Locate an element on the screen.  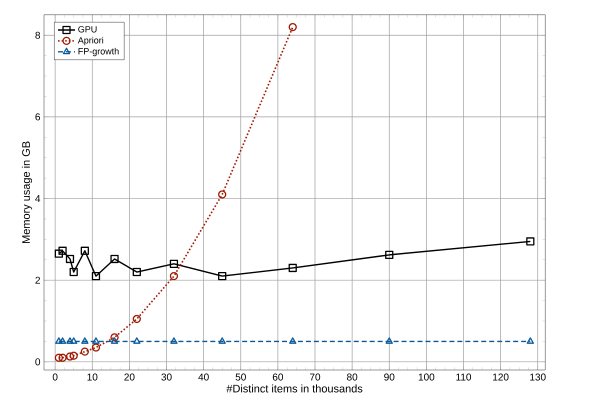
x-tick-label: 50 is located at coordinates (241, 377).